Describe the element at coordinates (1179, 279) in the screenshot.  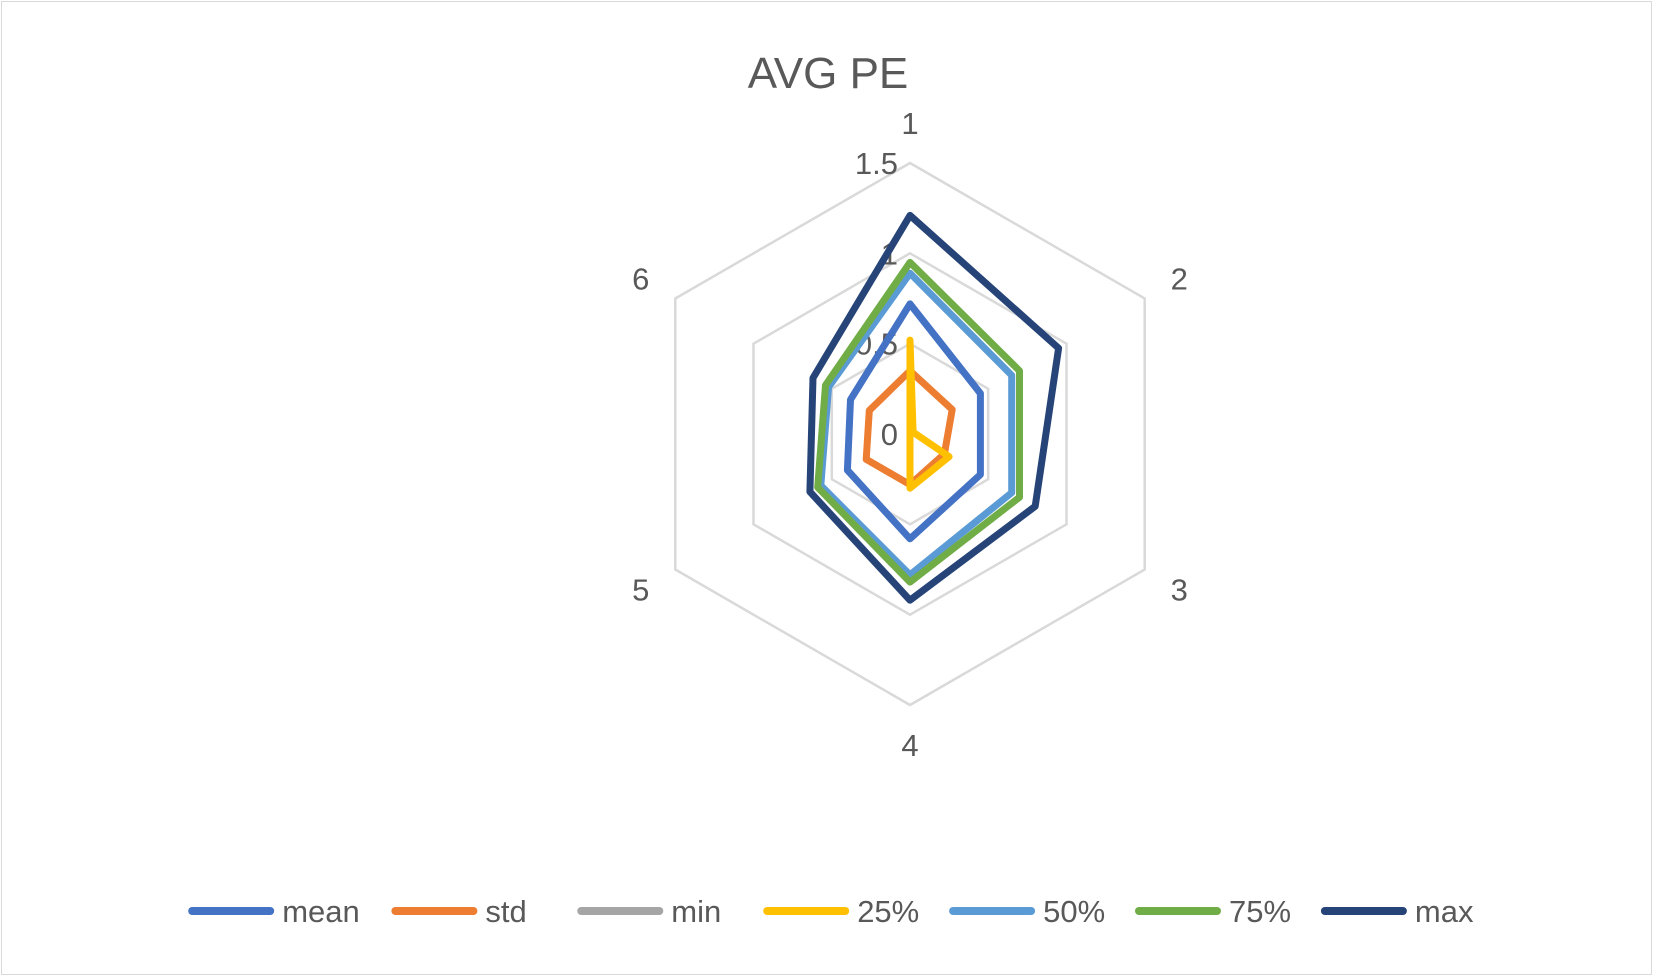
I see `category-label-2: 2` at that location.